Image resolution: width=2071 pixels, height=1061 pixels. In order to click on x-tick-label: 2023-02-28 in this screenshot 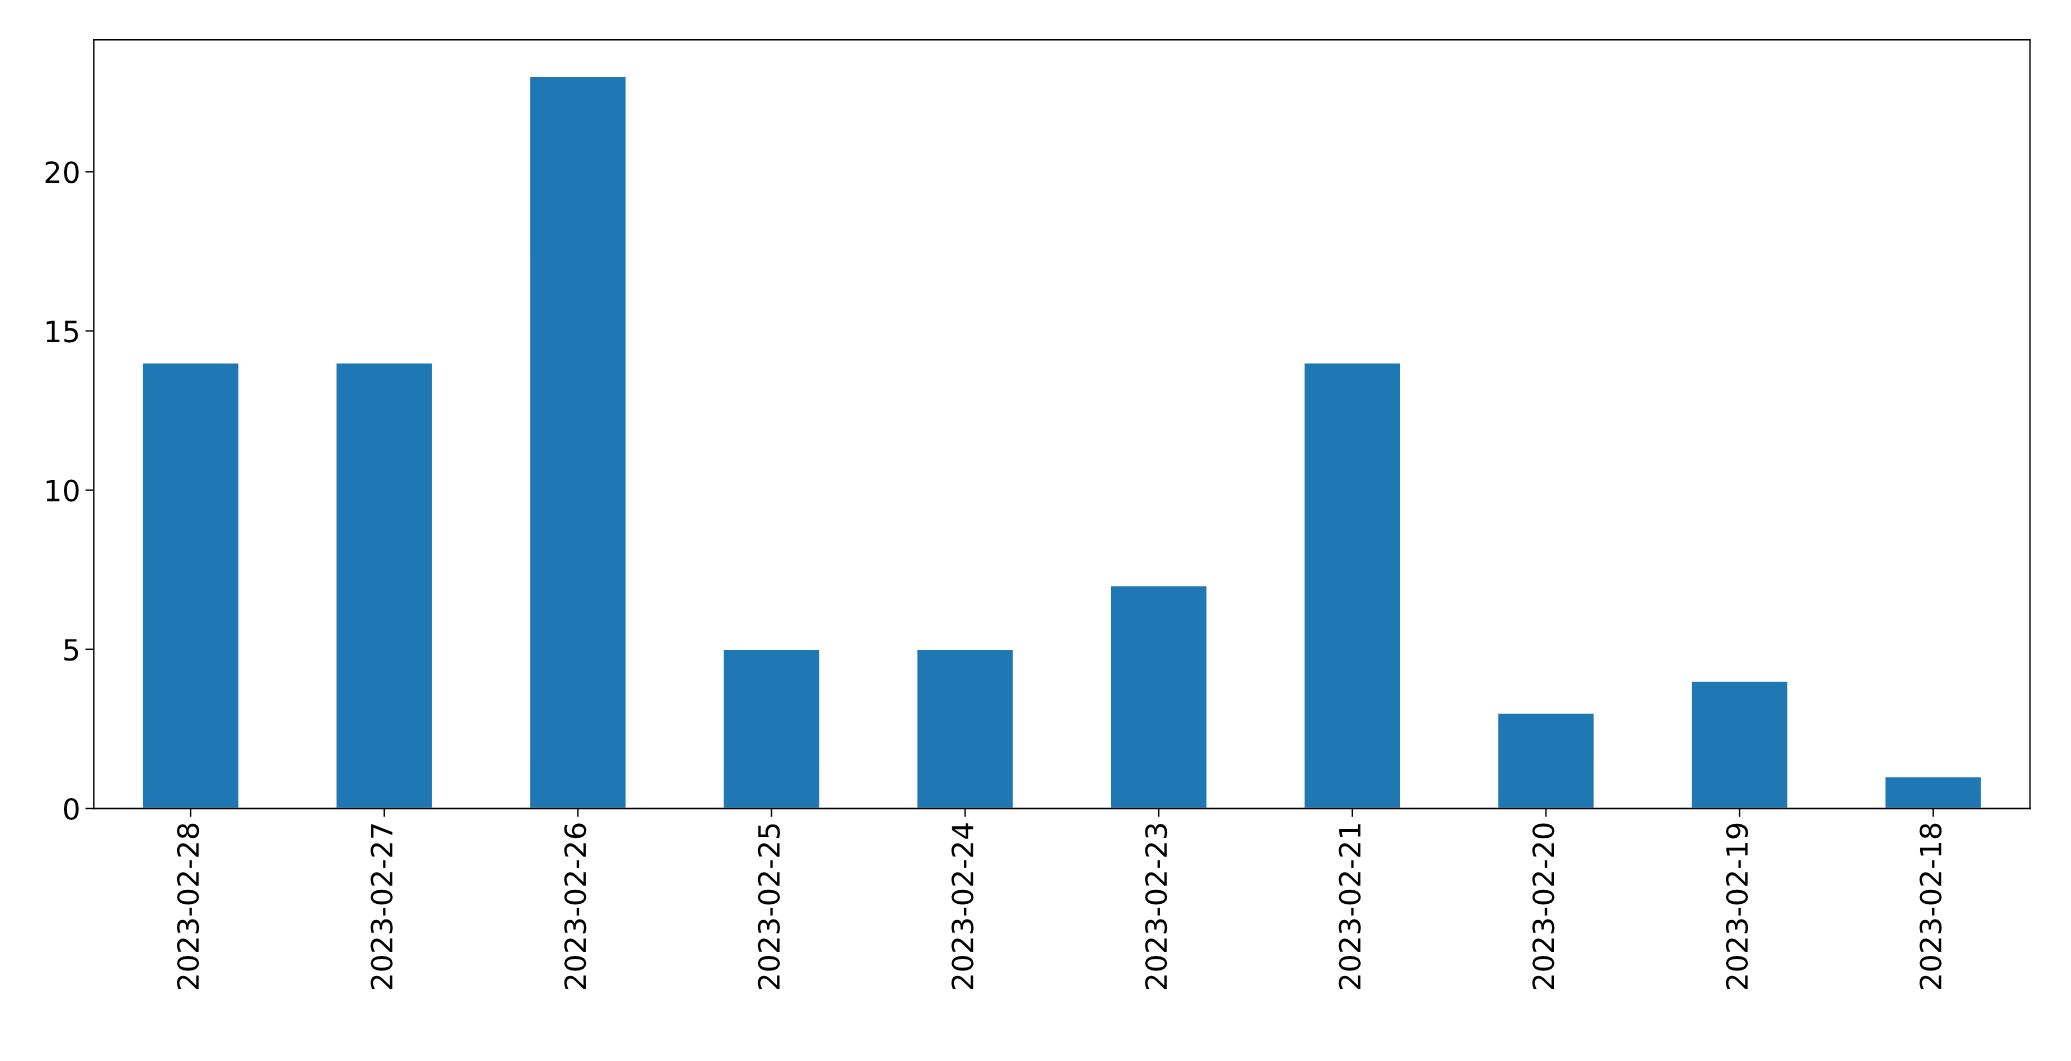, I will do `click(188, 906)`.